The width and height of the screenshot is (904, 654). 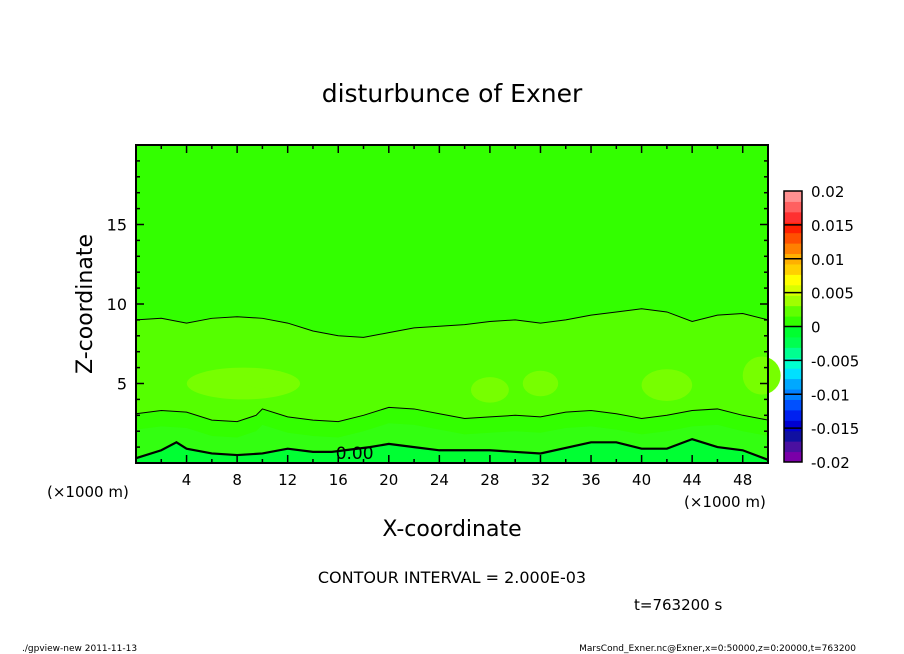 I want to click on x-tick-label: 32, so click(x=540, y=480).